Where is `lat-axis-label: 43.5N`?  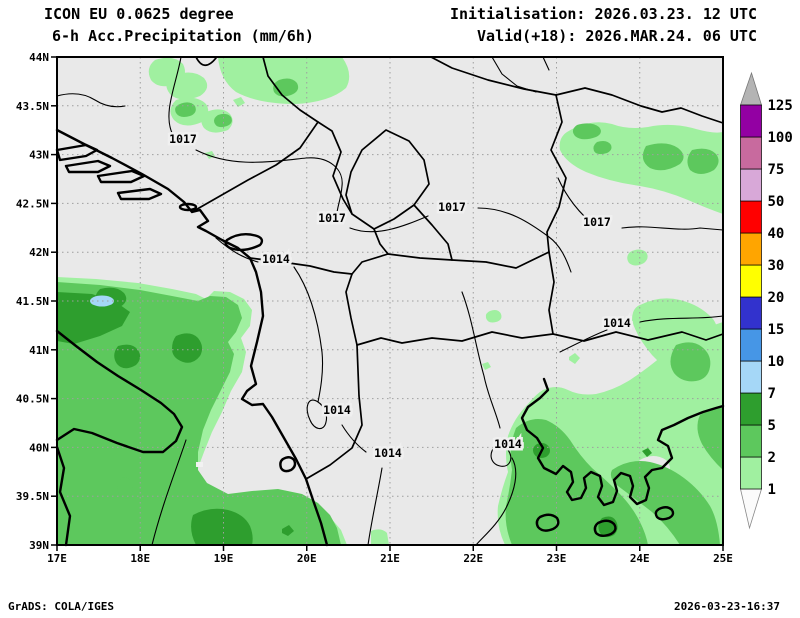 lat-axis-label: 43.5N is located at coordinates (32, 106).